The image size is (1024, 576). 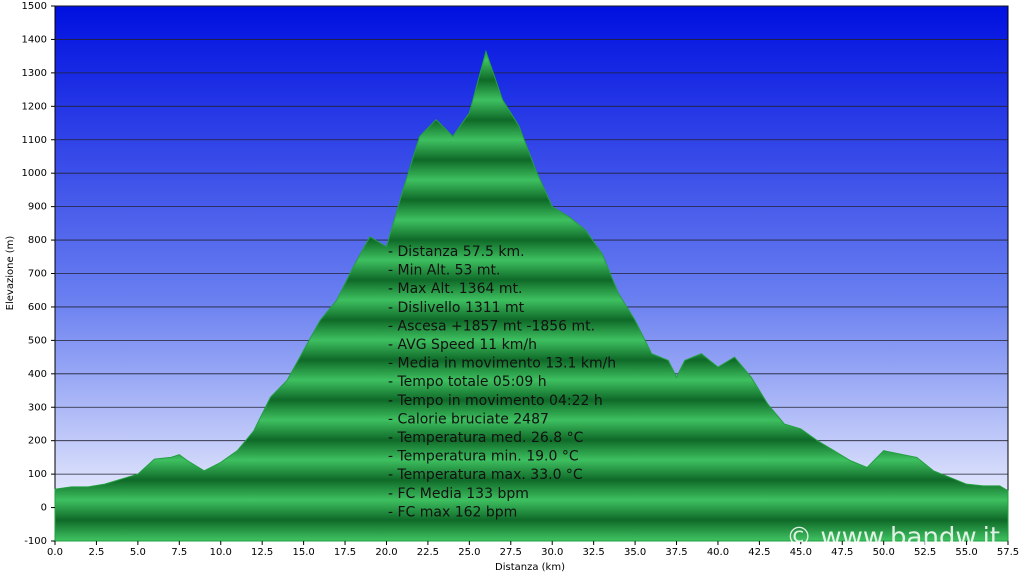 I want to click on x-tick-label: 30.0, so click(x=552, y=552).